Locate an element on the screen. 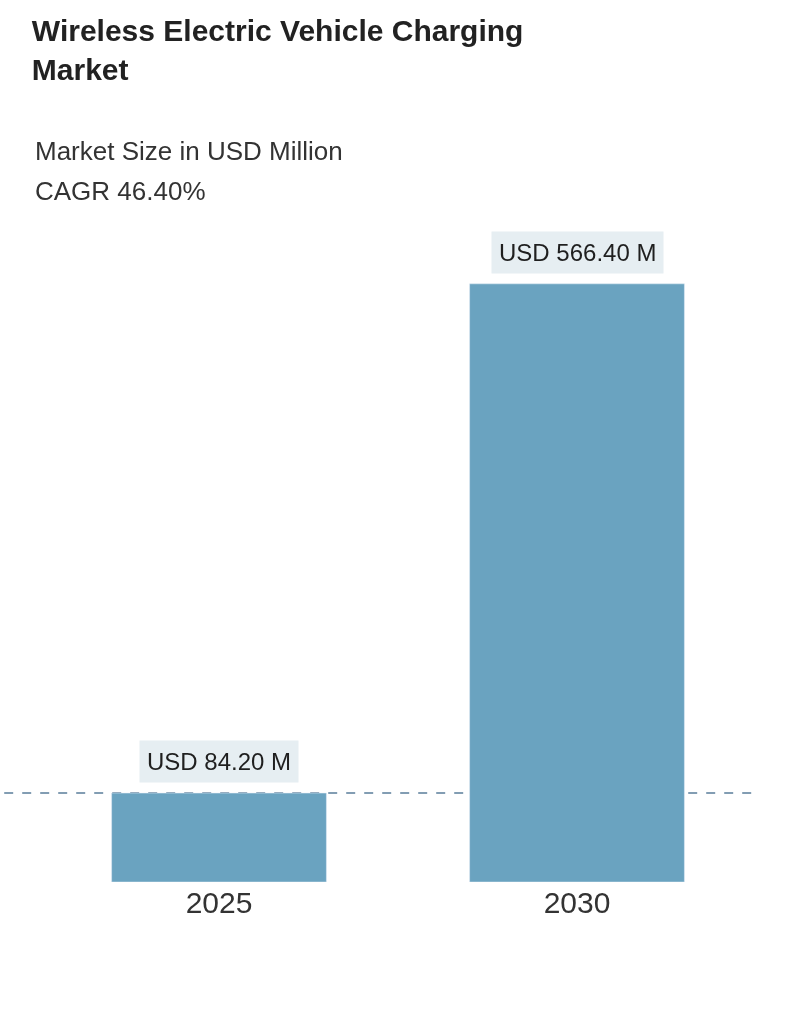 Image resolution: width=796 pixels, height=1034 pixels. chart-subtitle: Market Size in USD Million is located at coordinates (189, 151).